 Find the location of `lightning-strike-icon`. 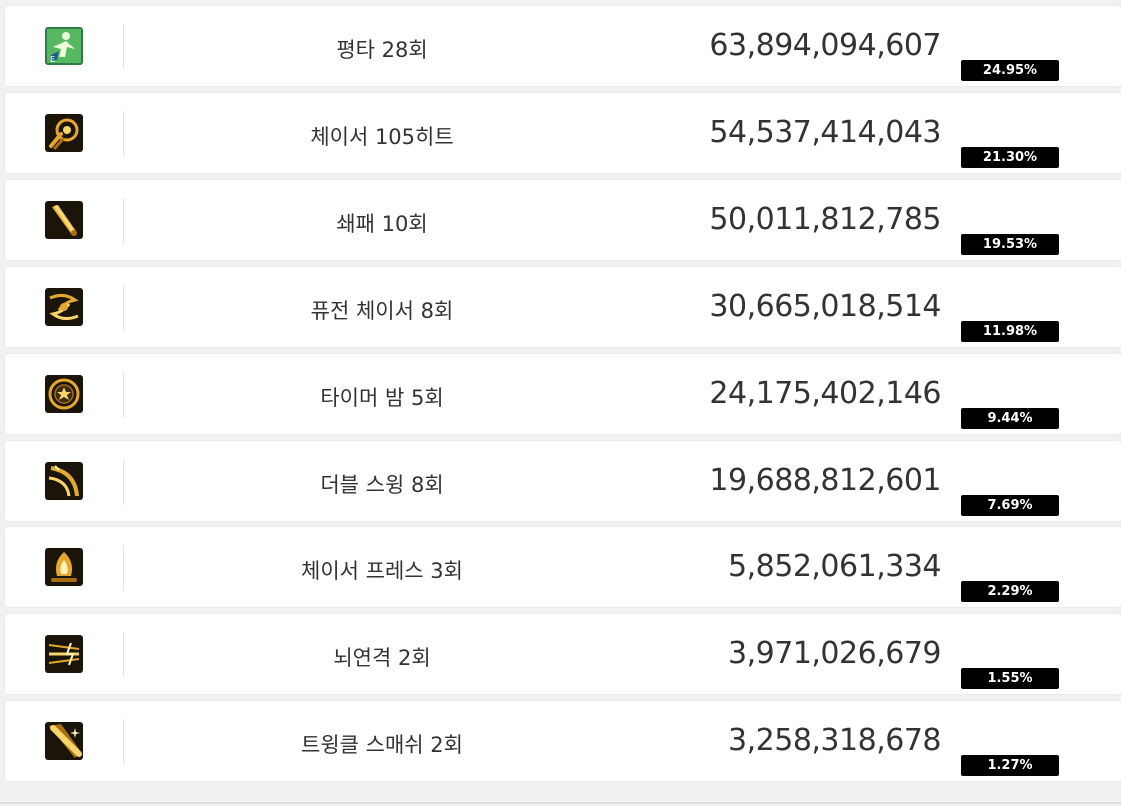

lightning-strike-icon is located at coordinates (64, 654).